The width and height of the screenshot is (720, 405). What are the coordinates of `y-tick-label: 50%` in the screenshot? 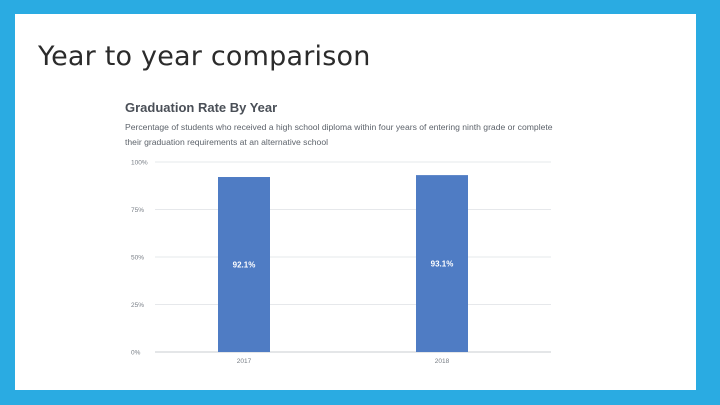 It's located at (137, 258).